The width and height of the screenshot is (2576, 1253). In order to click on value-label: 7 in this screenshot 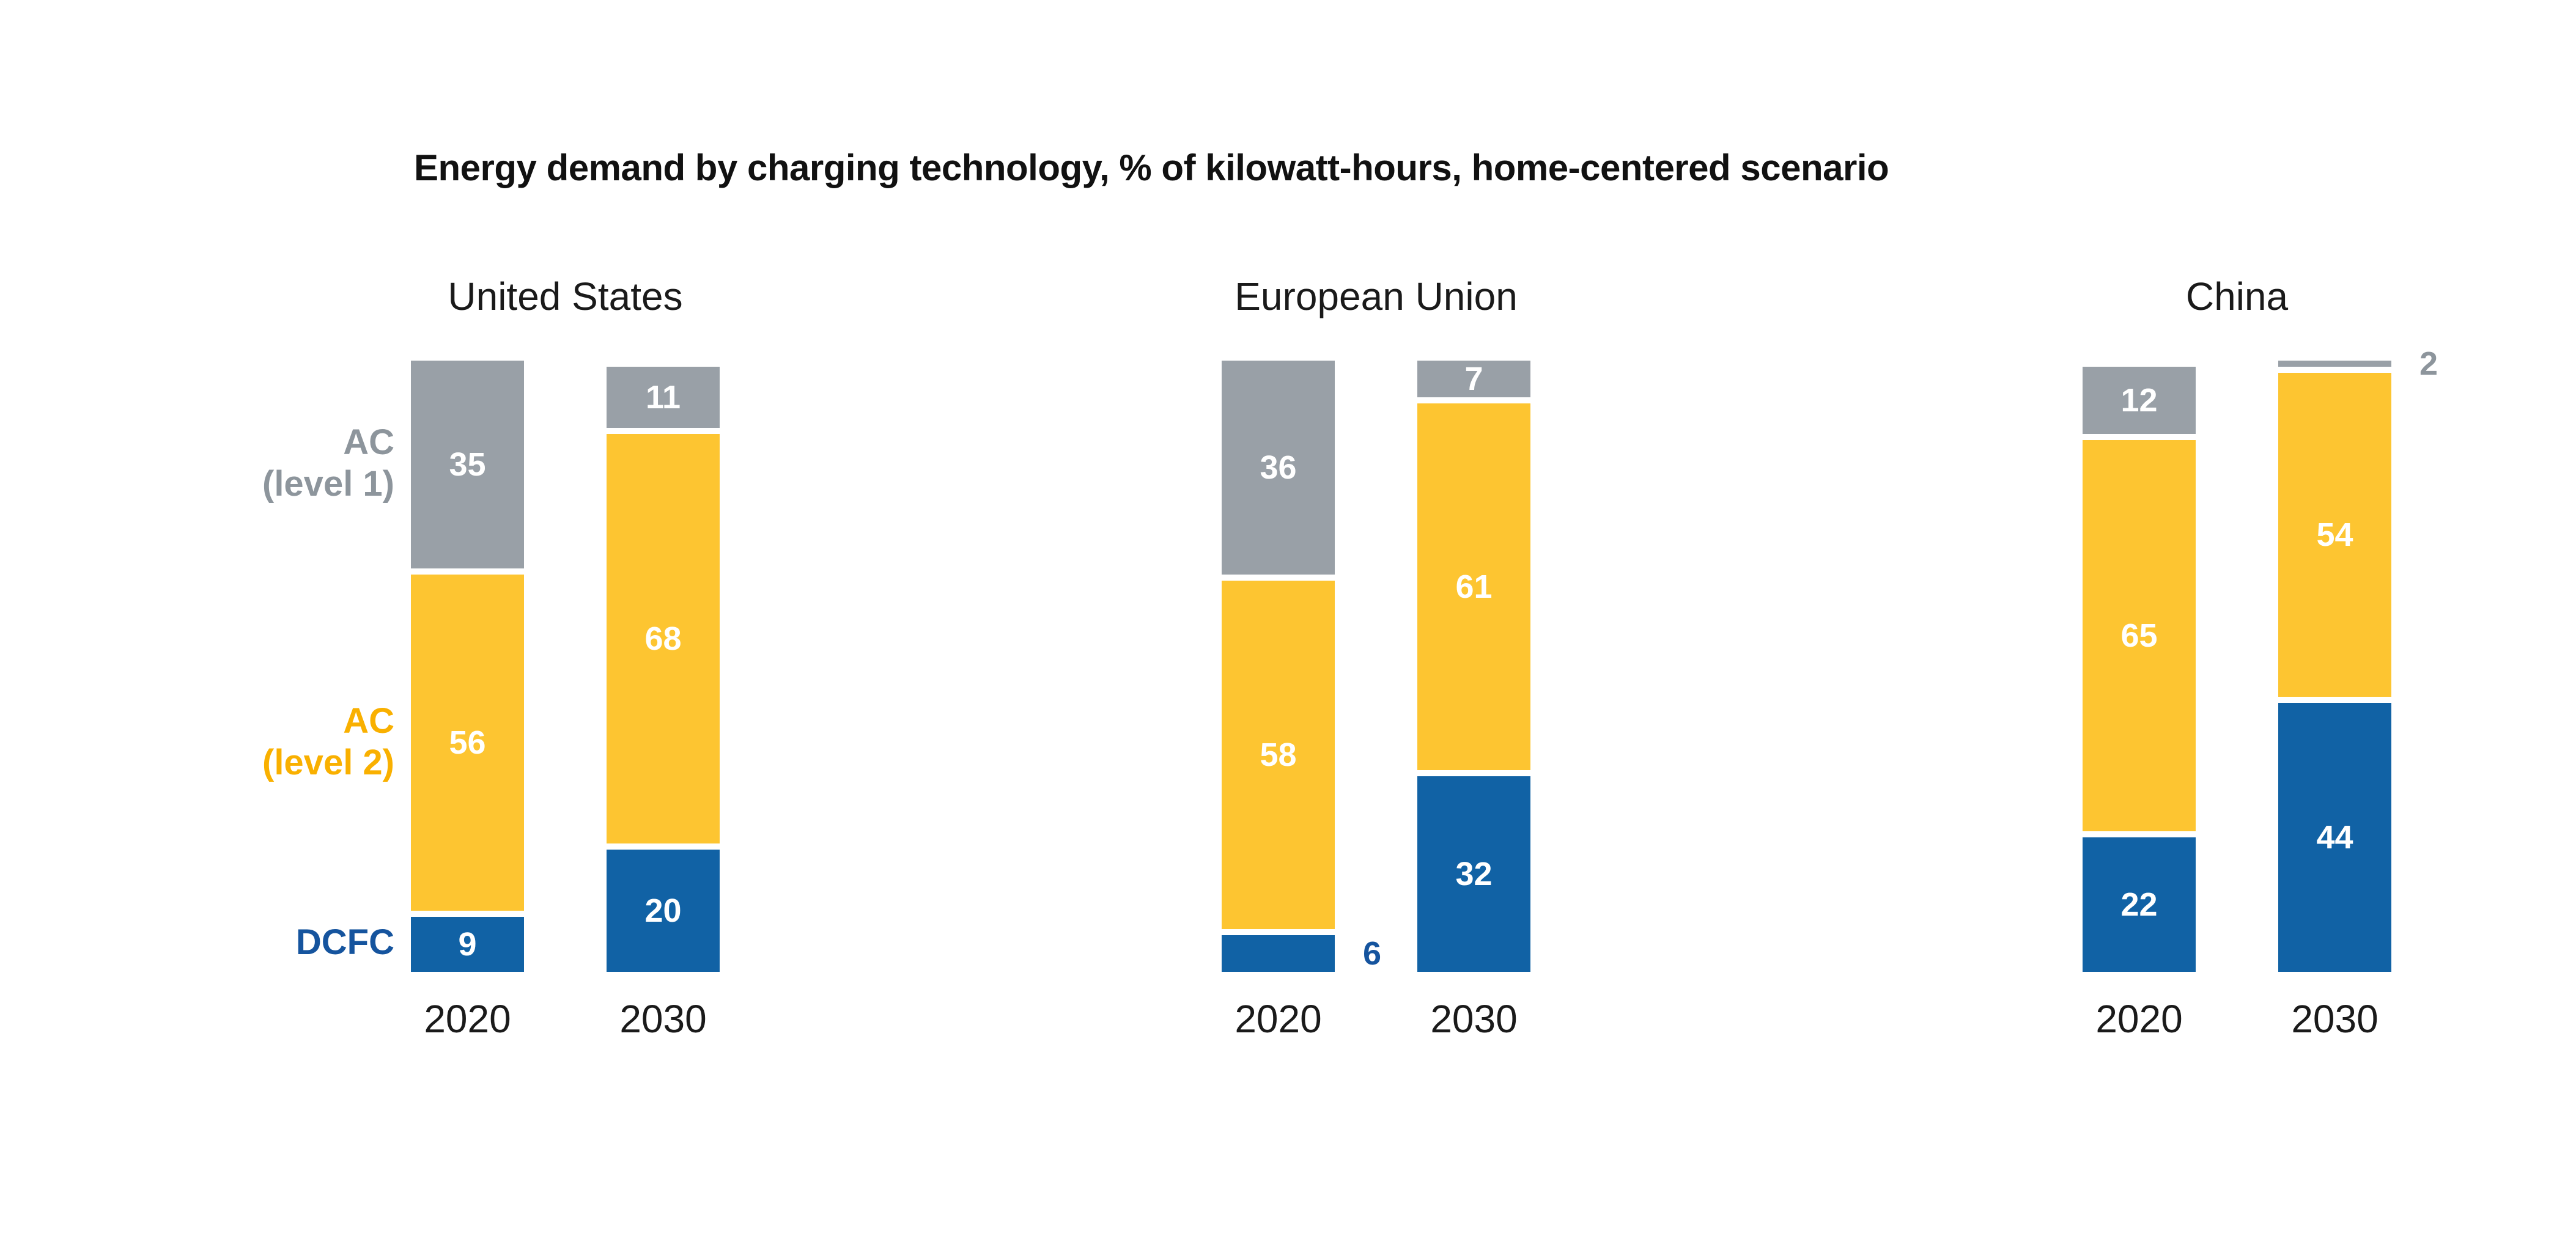, I will do `click(1474, 379)`.